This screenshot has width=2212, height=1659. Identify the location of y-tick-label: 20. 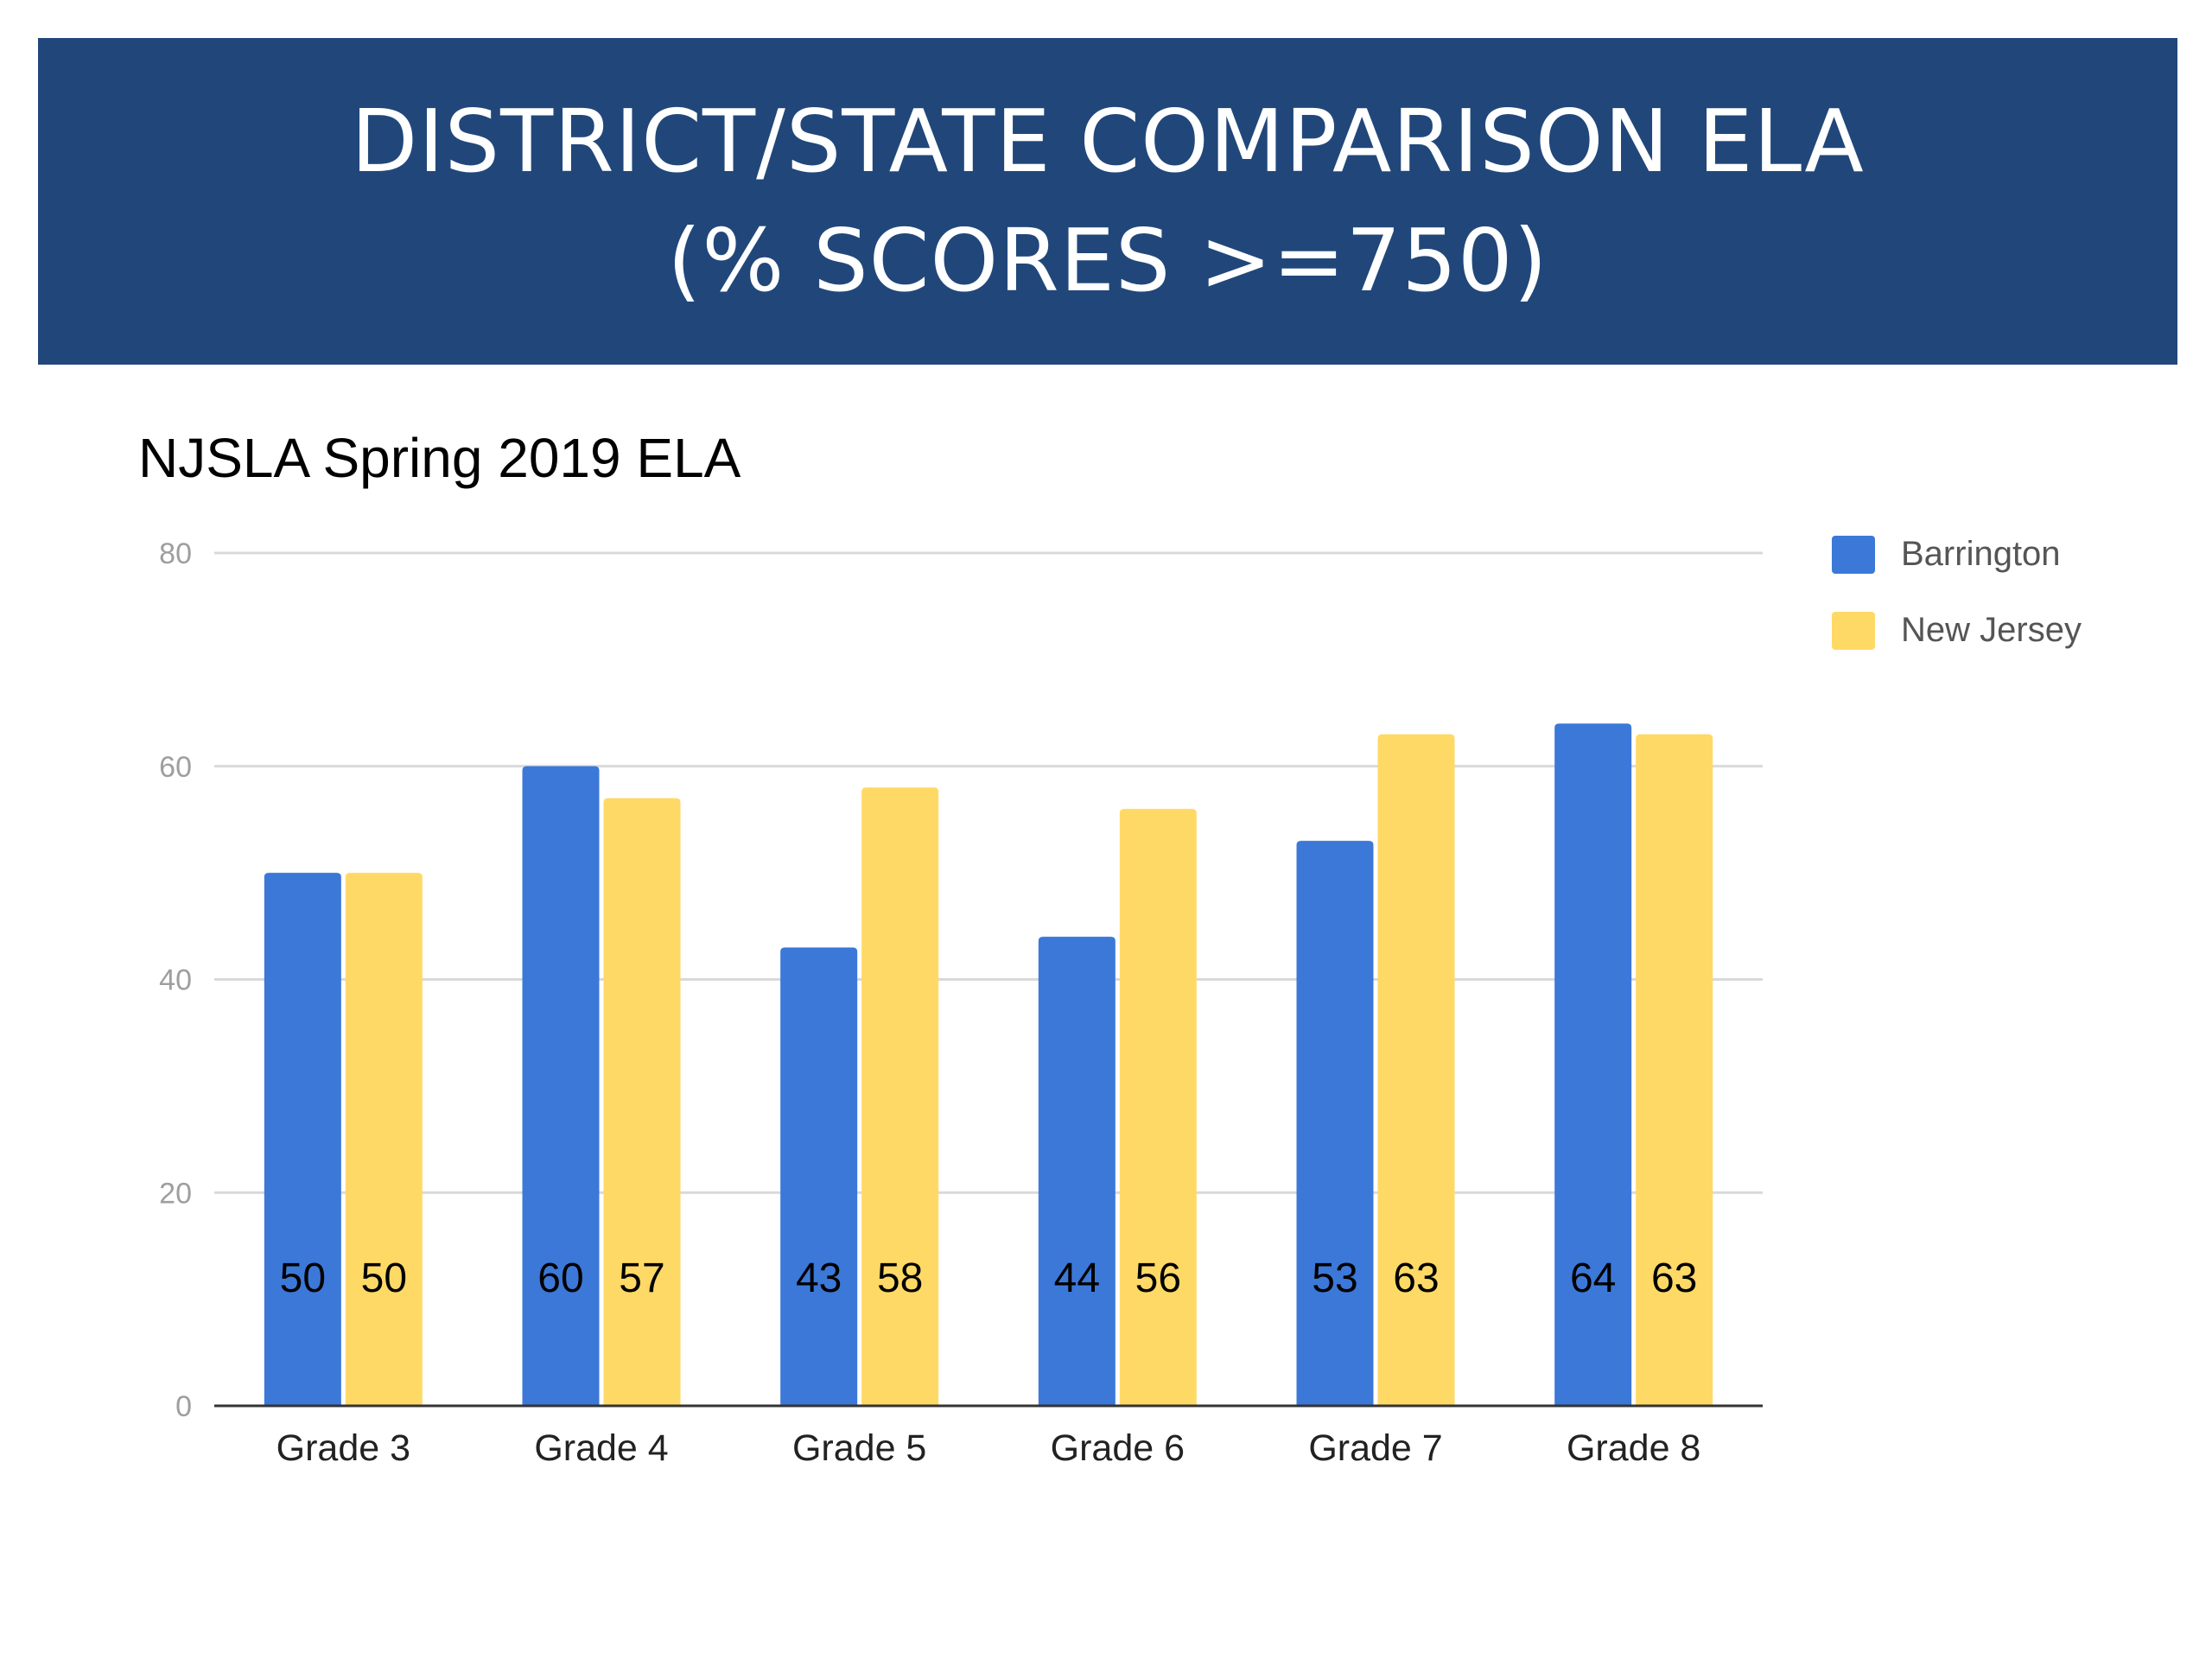
(175, 1193).